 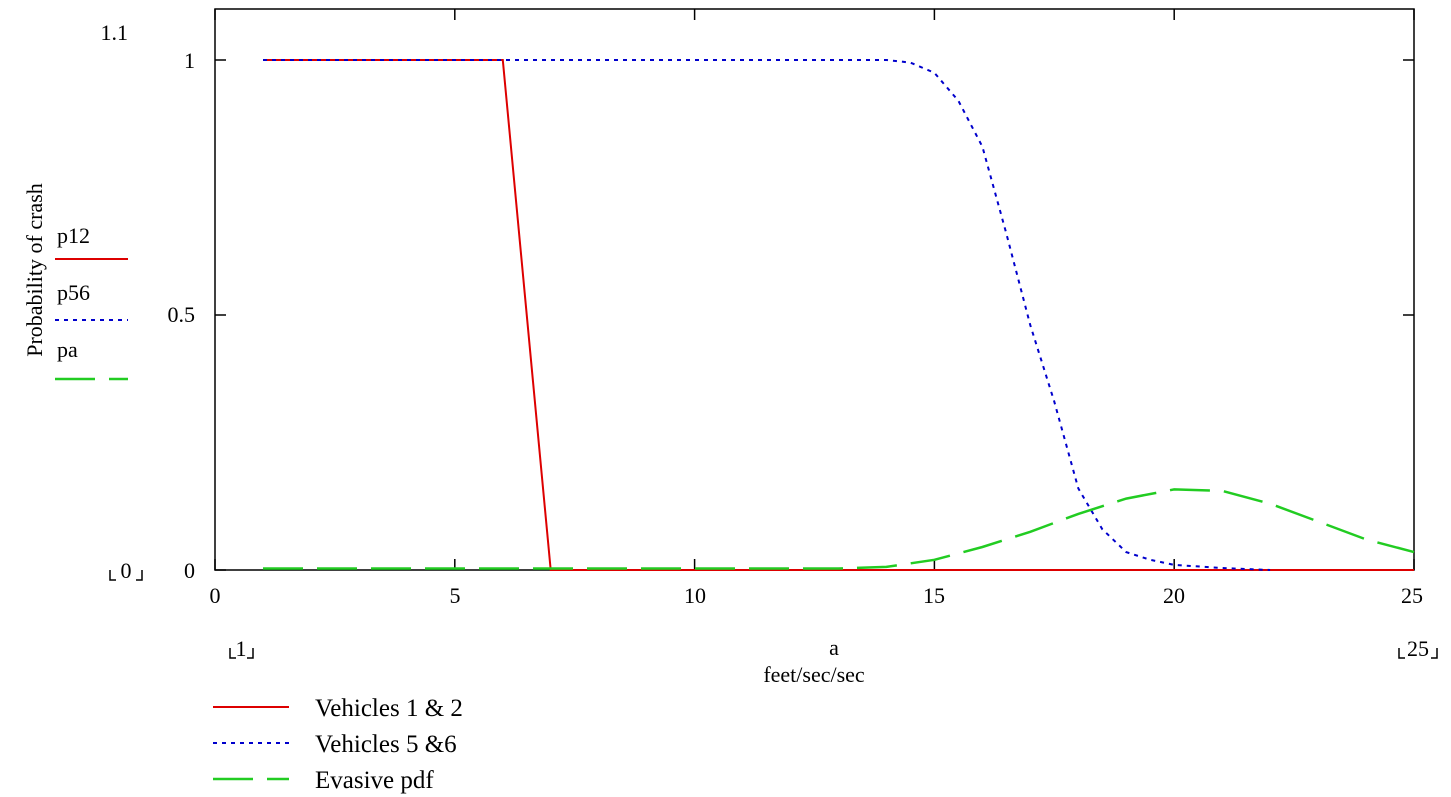 What do you see at coordinates (1418, 648) in the screenshot?
I see `x-max-marker: 25` at bounding box center [1418, 648].